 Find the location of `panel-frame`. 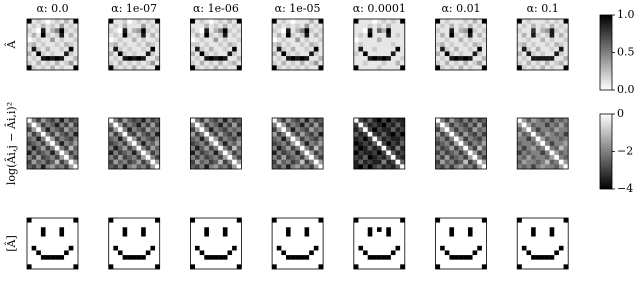

panel-frame is located at coordinates (461, 243).